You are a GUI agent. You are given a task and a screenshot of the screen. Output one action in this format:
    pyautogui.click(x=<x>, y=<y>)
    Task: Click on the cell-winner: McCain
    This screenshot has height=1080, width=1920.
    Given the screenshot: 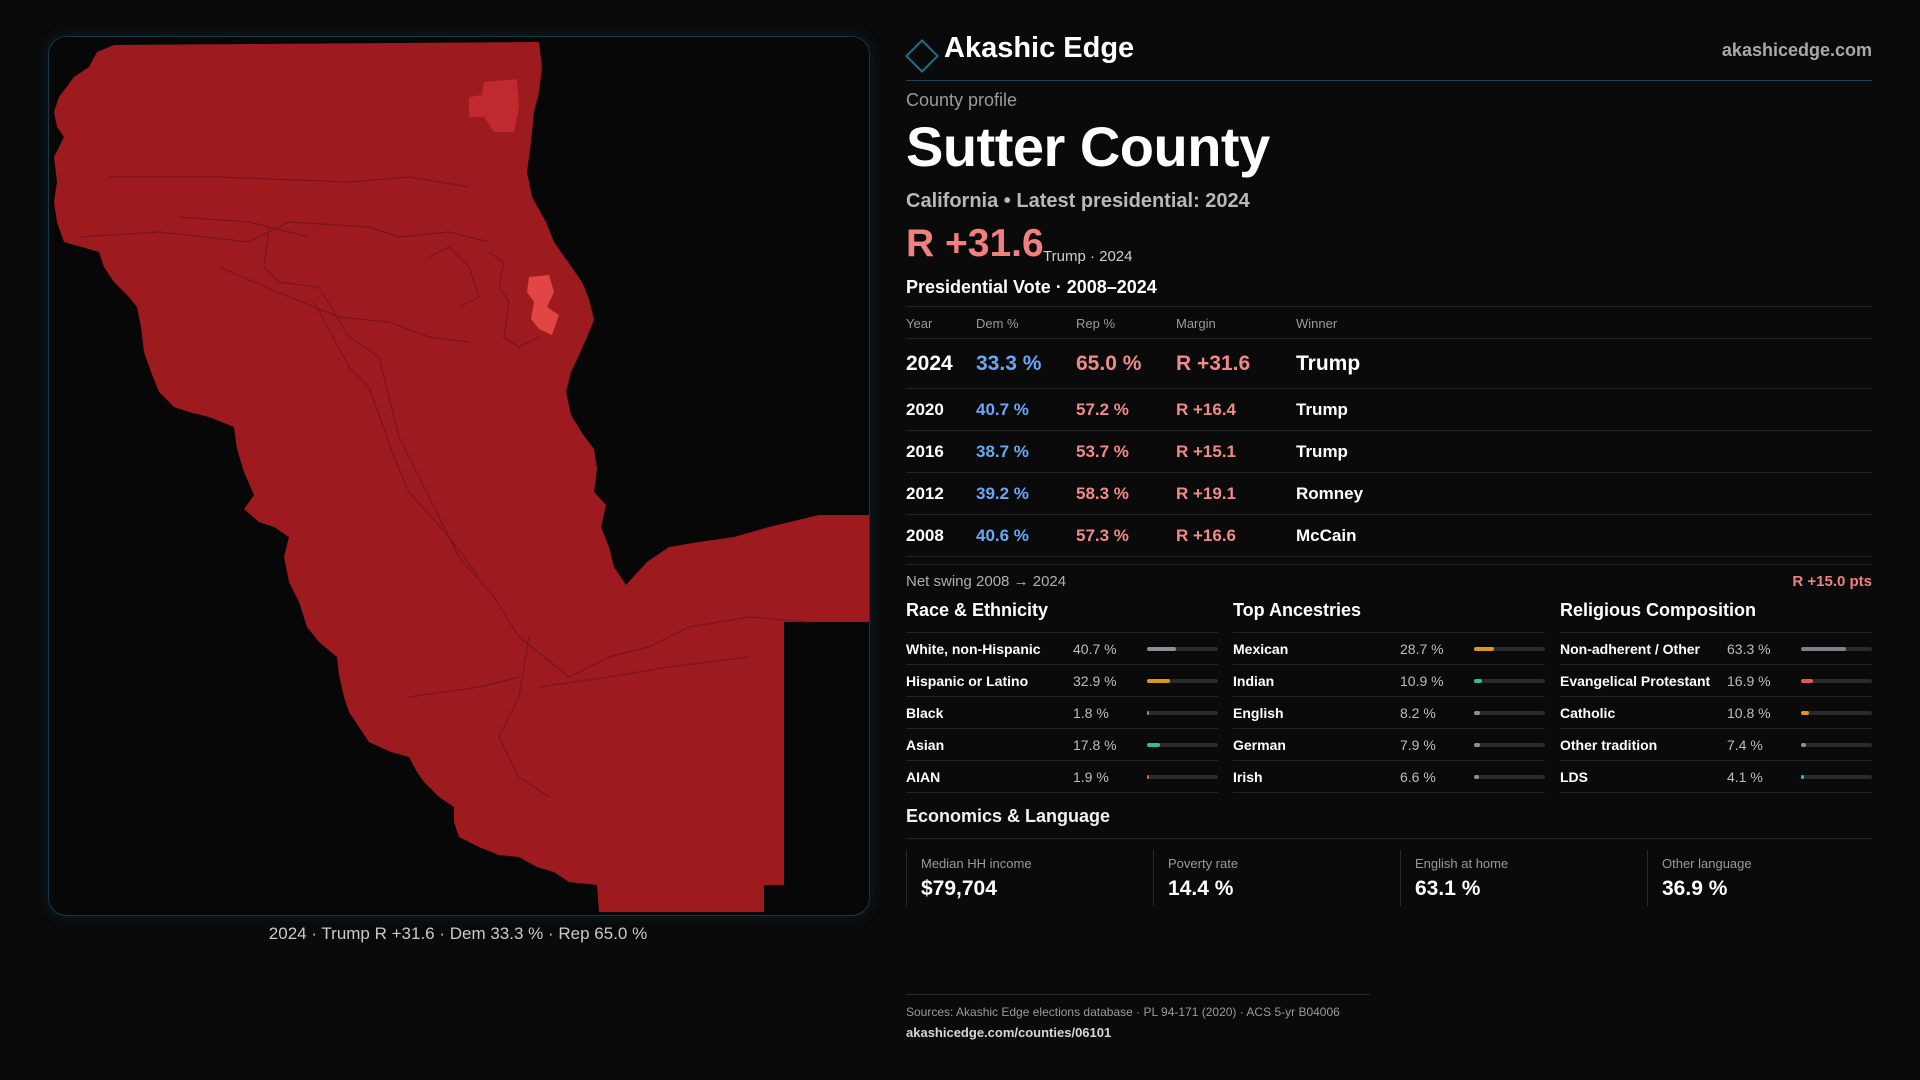 What is the action you would take?
    pyautogui.click(x=1326, y=535)
    